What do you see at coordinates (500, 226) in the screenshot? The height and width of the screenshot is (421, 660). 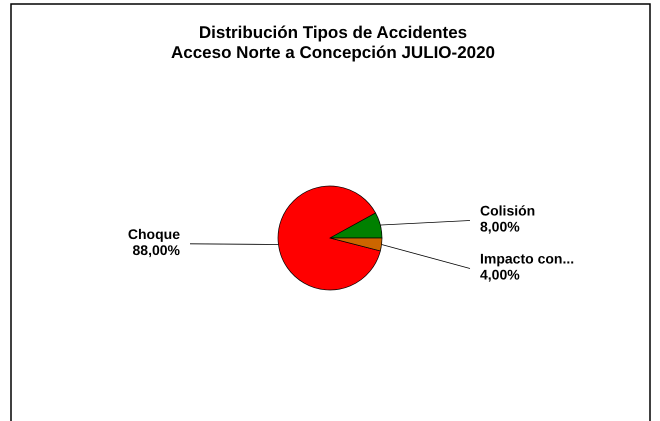 I see `data-label: 8,00%` at bounding box center [500, 226].